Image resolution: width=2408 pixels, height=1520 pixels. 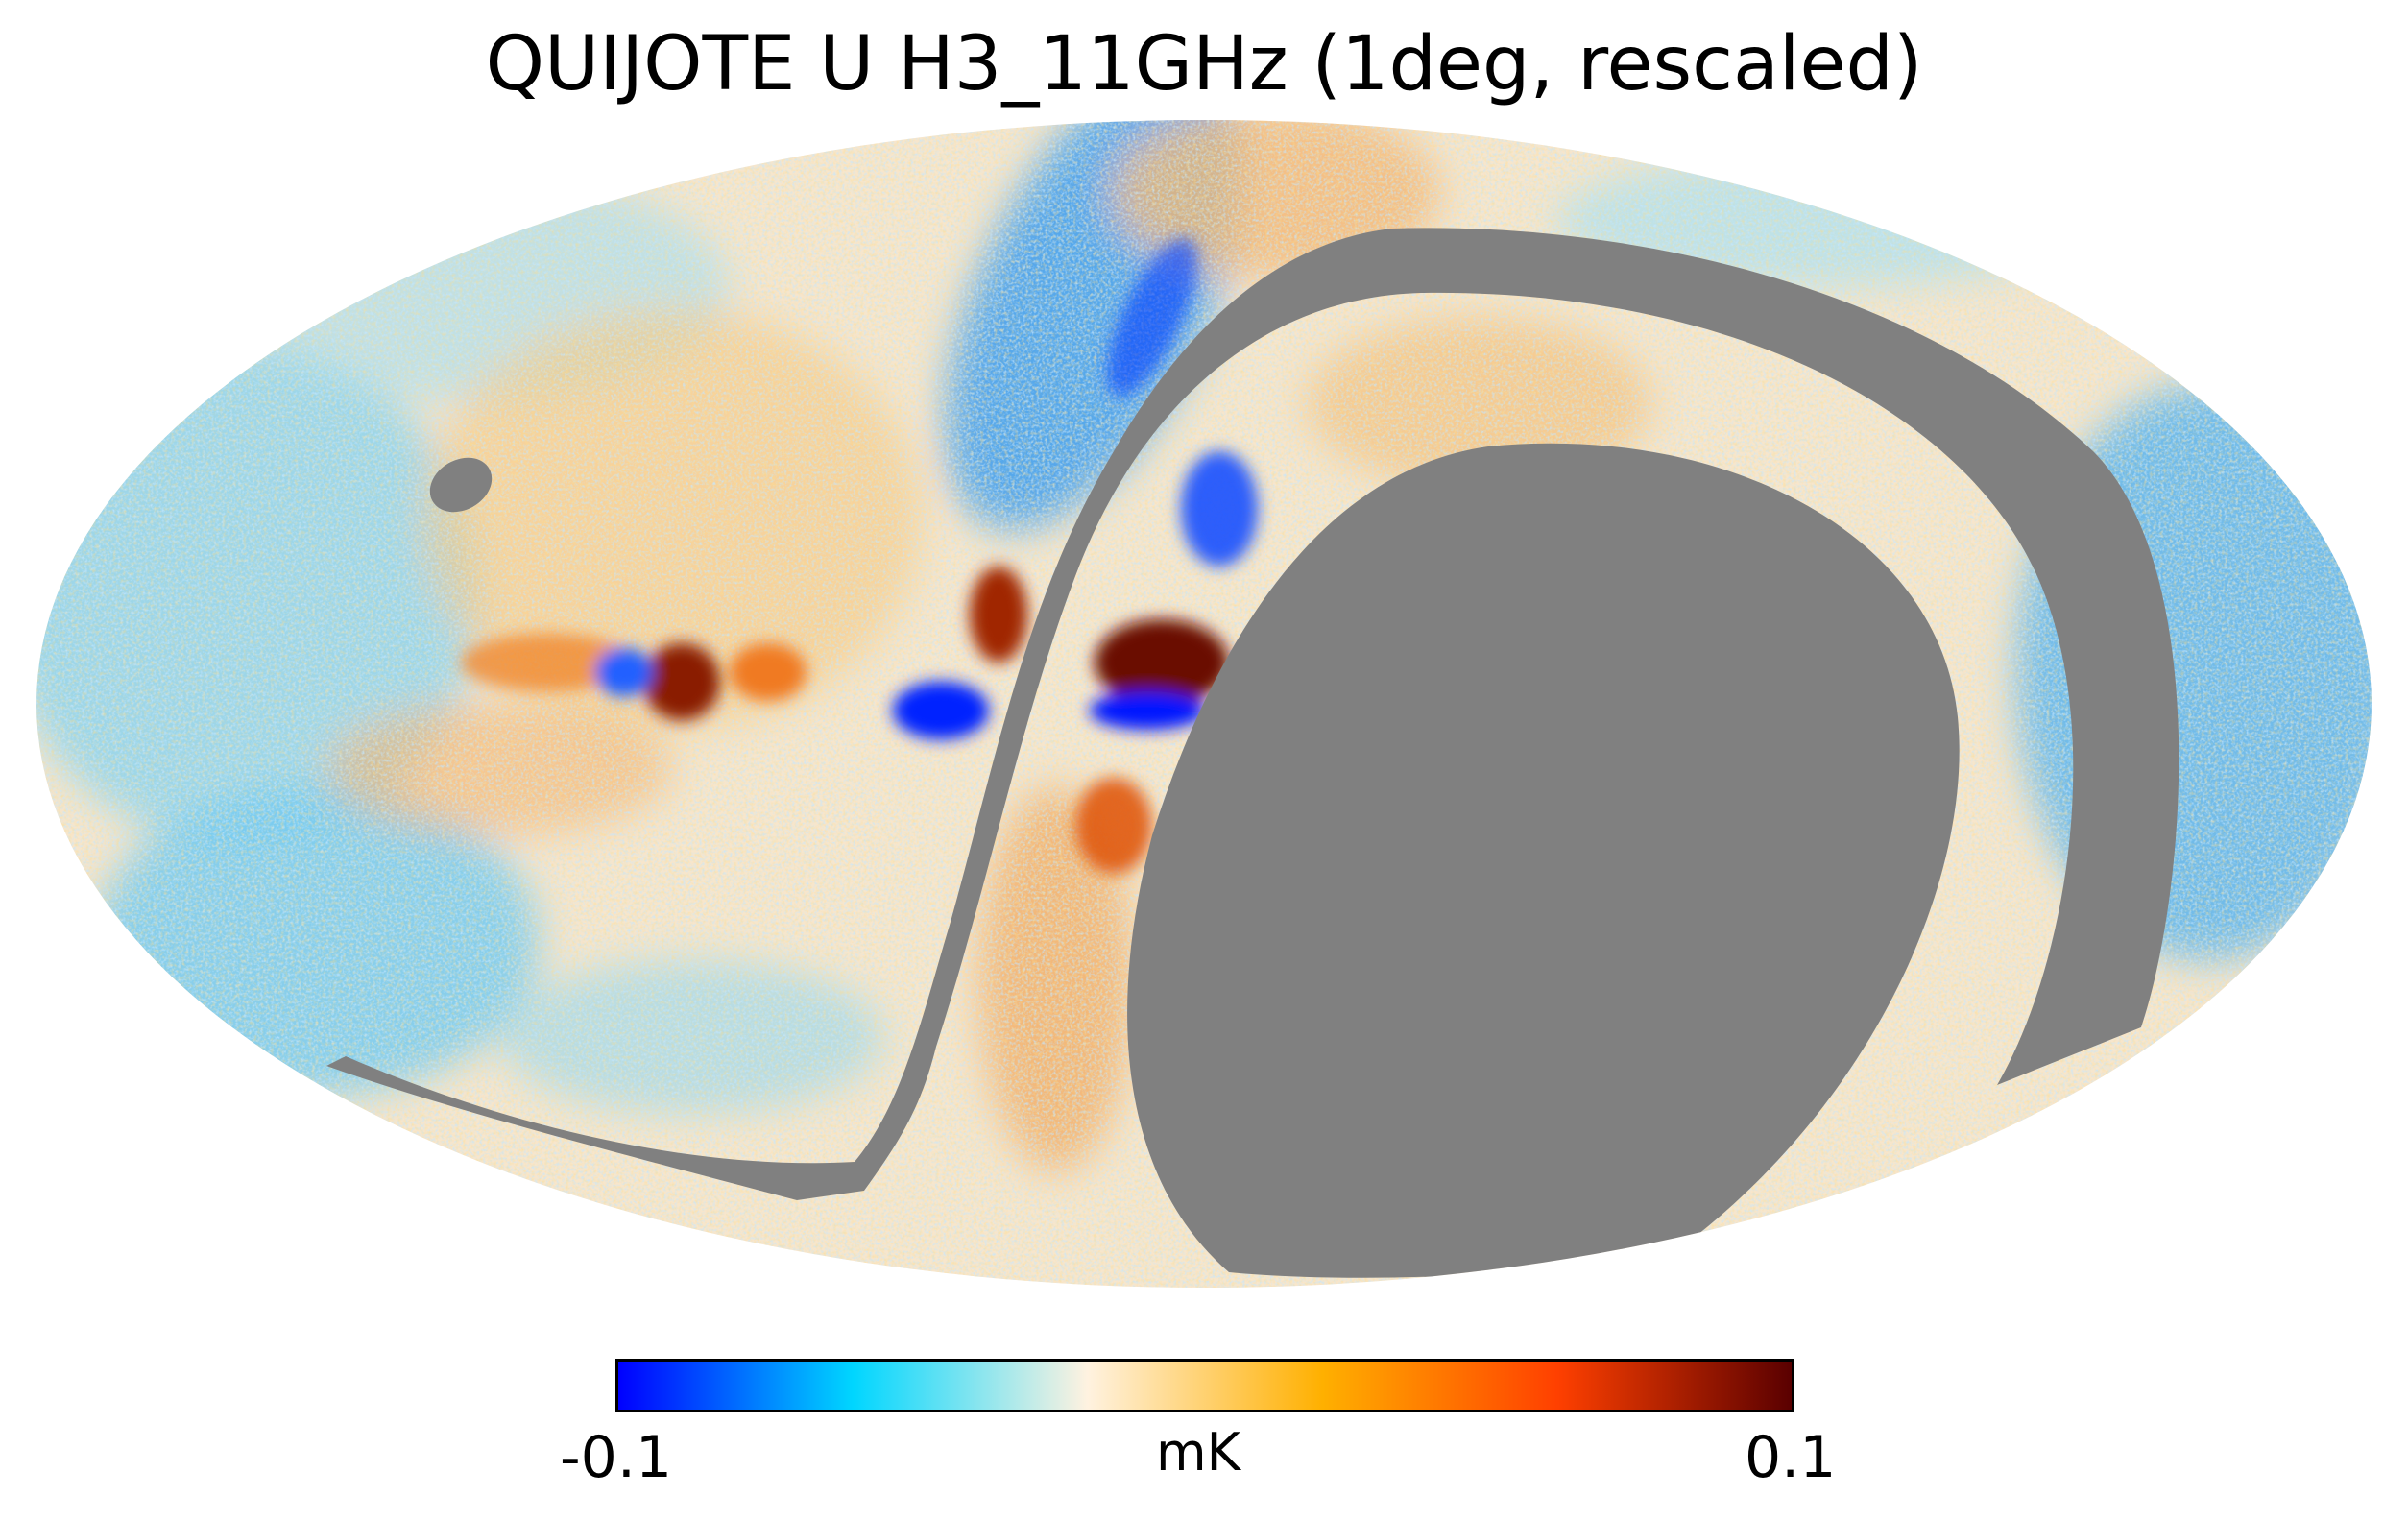 What do you see at coordinates (1204, 1385) in the screenshot?
I see `colorbar` at bounding box center [1204, 1385].